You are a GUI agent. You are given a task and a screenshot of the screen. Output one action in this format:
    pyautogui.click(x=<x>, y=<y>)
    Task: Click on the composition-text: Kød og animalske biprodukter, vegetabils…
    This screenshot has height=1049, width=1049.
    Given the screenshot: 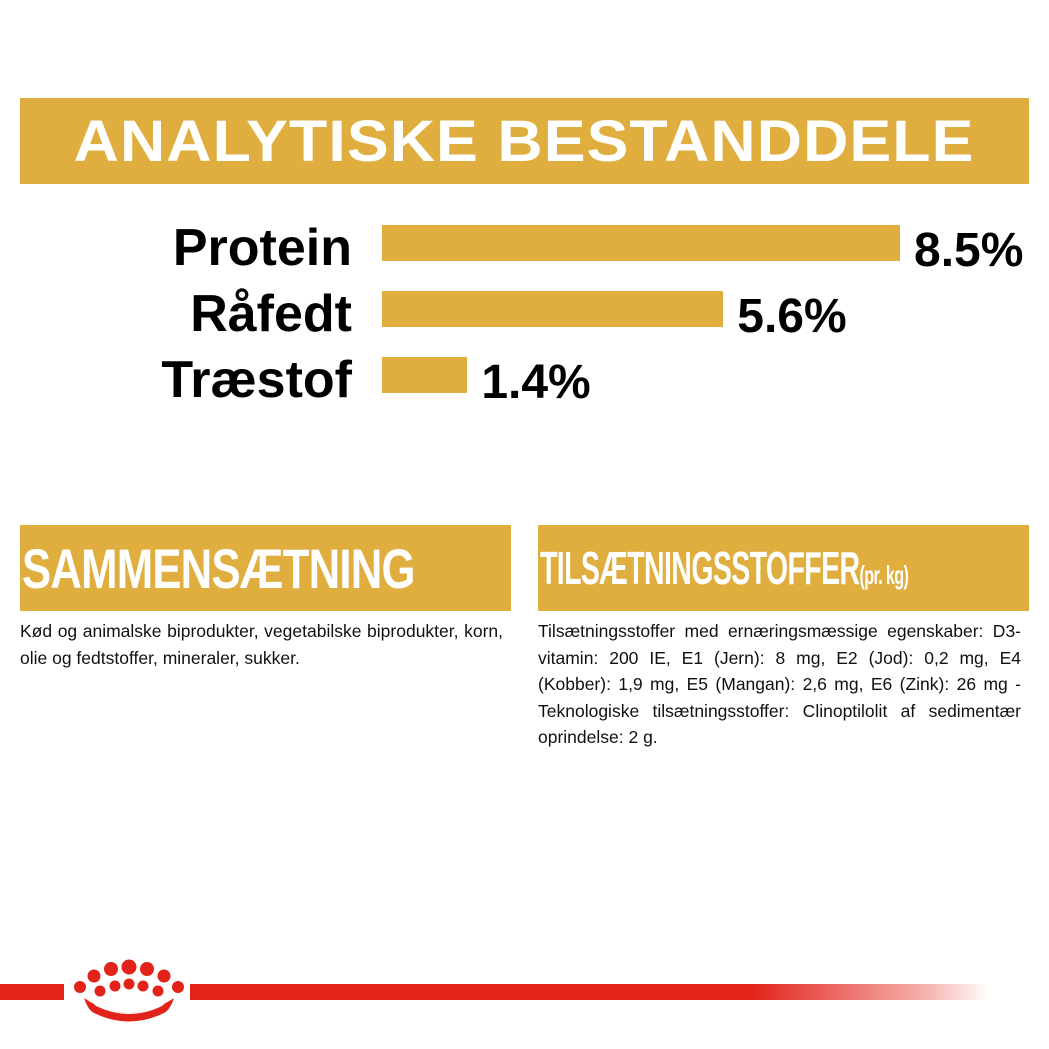 What is the action you would take?
    pyautogui.click(x=261, y=644)
    